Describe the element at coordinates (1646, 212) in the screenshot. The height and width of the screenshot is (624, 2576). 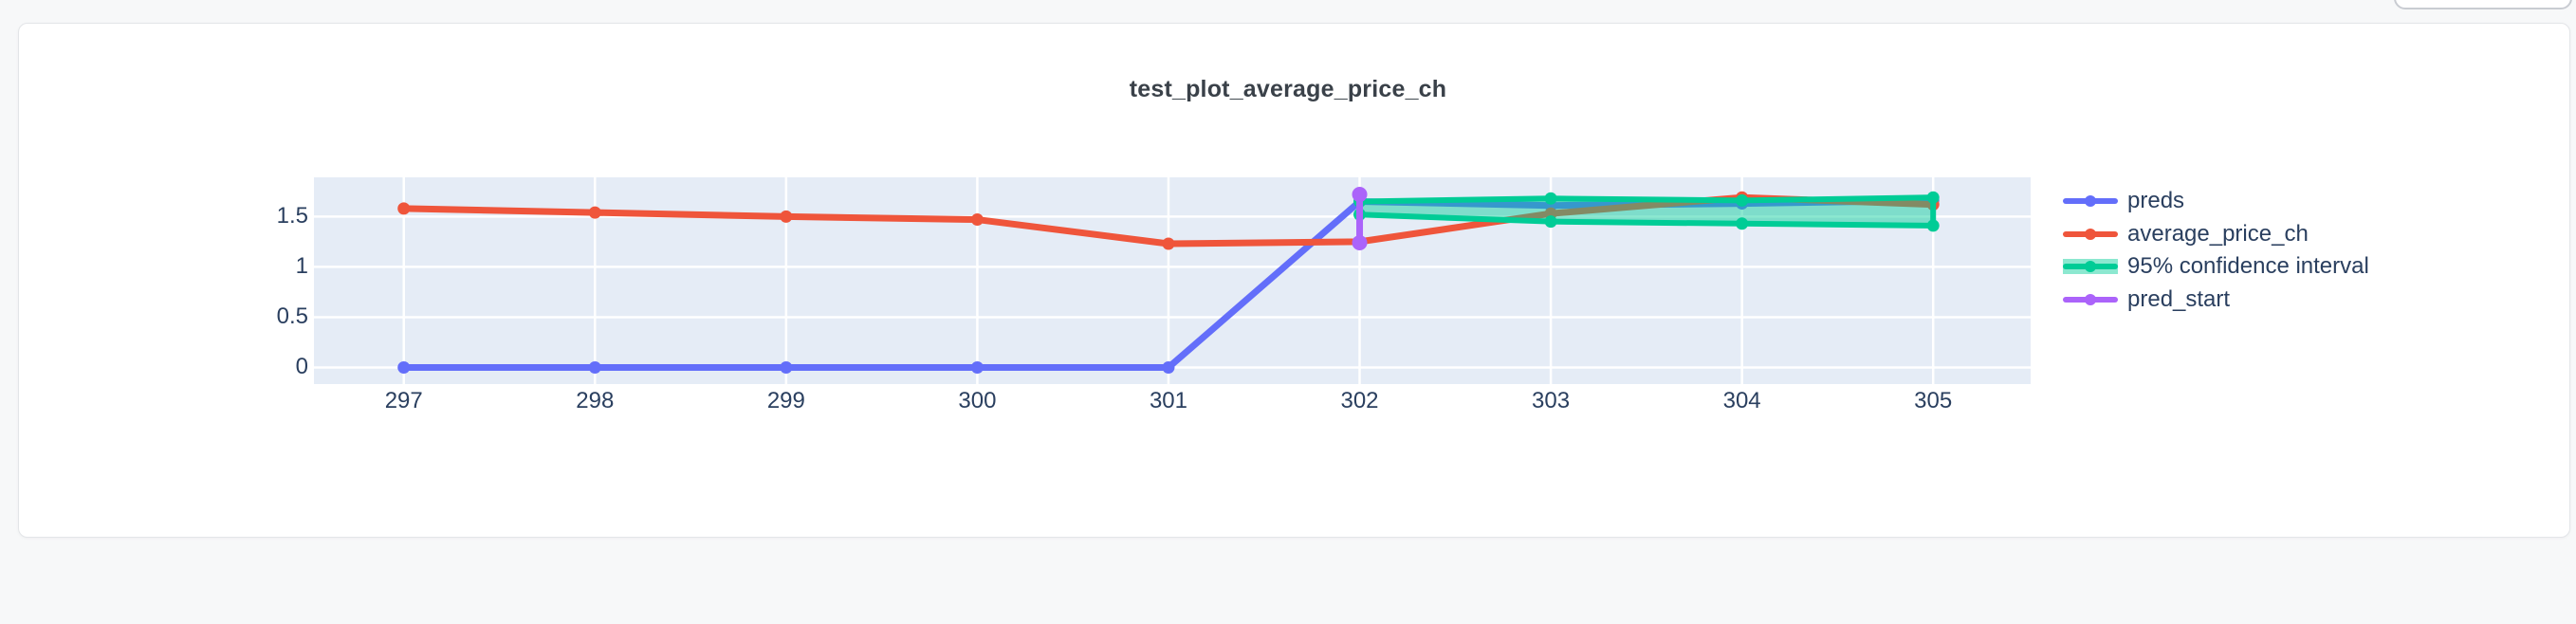
I see `series-confidence-interval` at that location.